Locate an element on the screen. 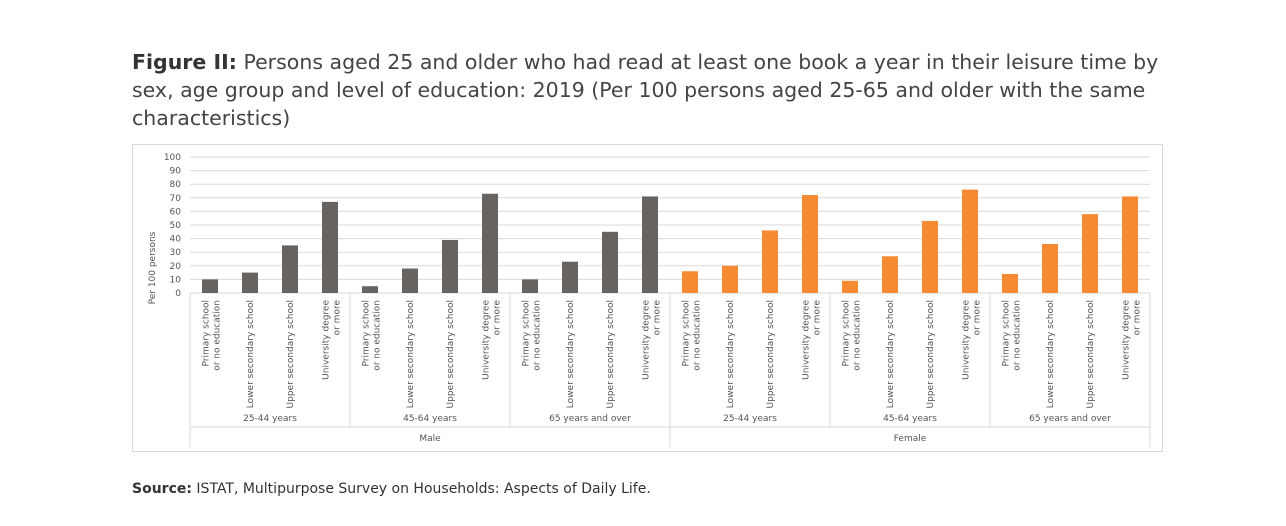 This screenshot has width=1286, height=526. y-tick-label: 10 is located at coordinates (176, 280).